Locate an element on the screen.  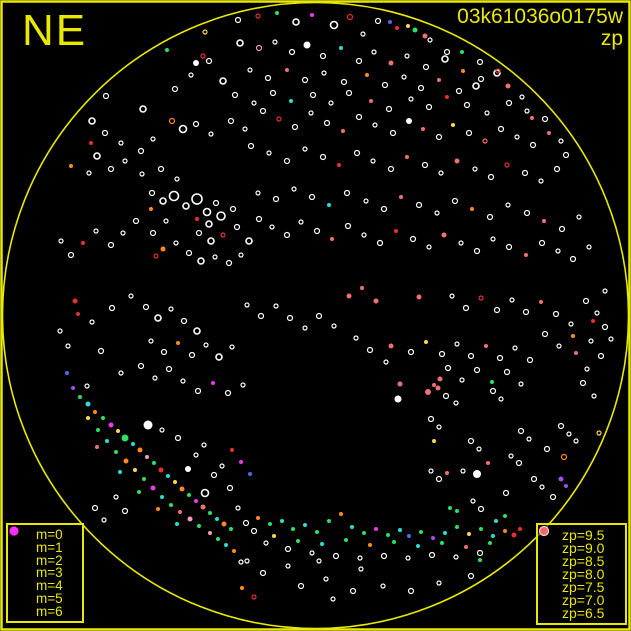
legend-row: m=5 is located at coordinates (45, 567).